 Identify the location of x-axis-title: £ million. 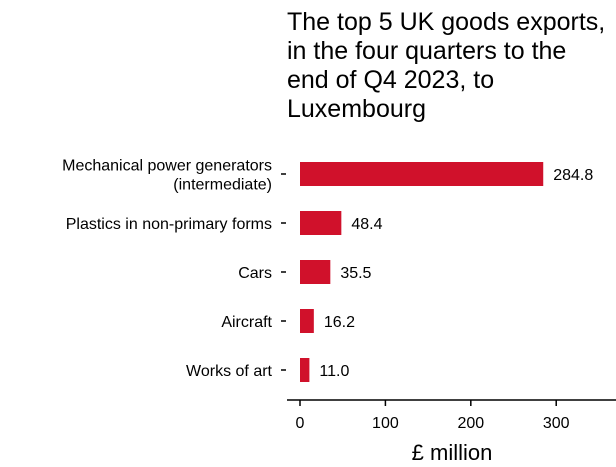
(452, 452).